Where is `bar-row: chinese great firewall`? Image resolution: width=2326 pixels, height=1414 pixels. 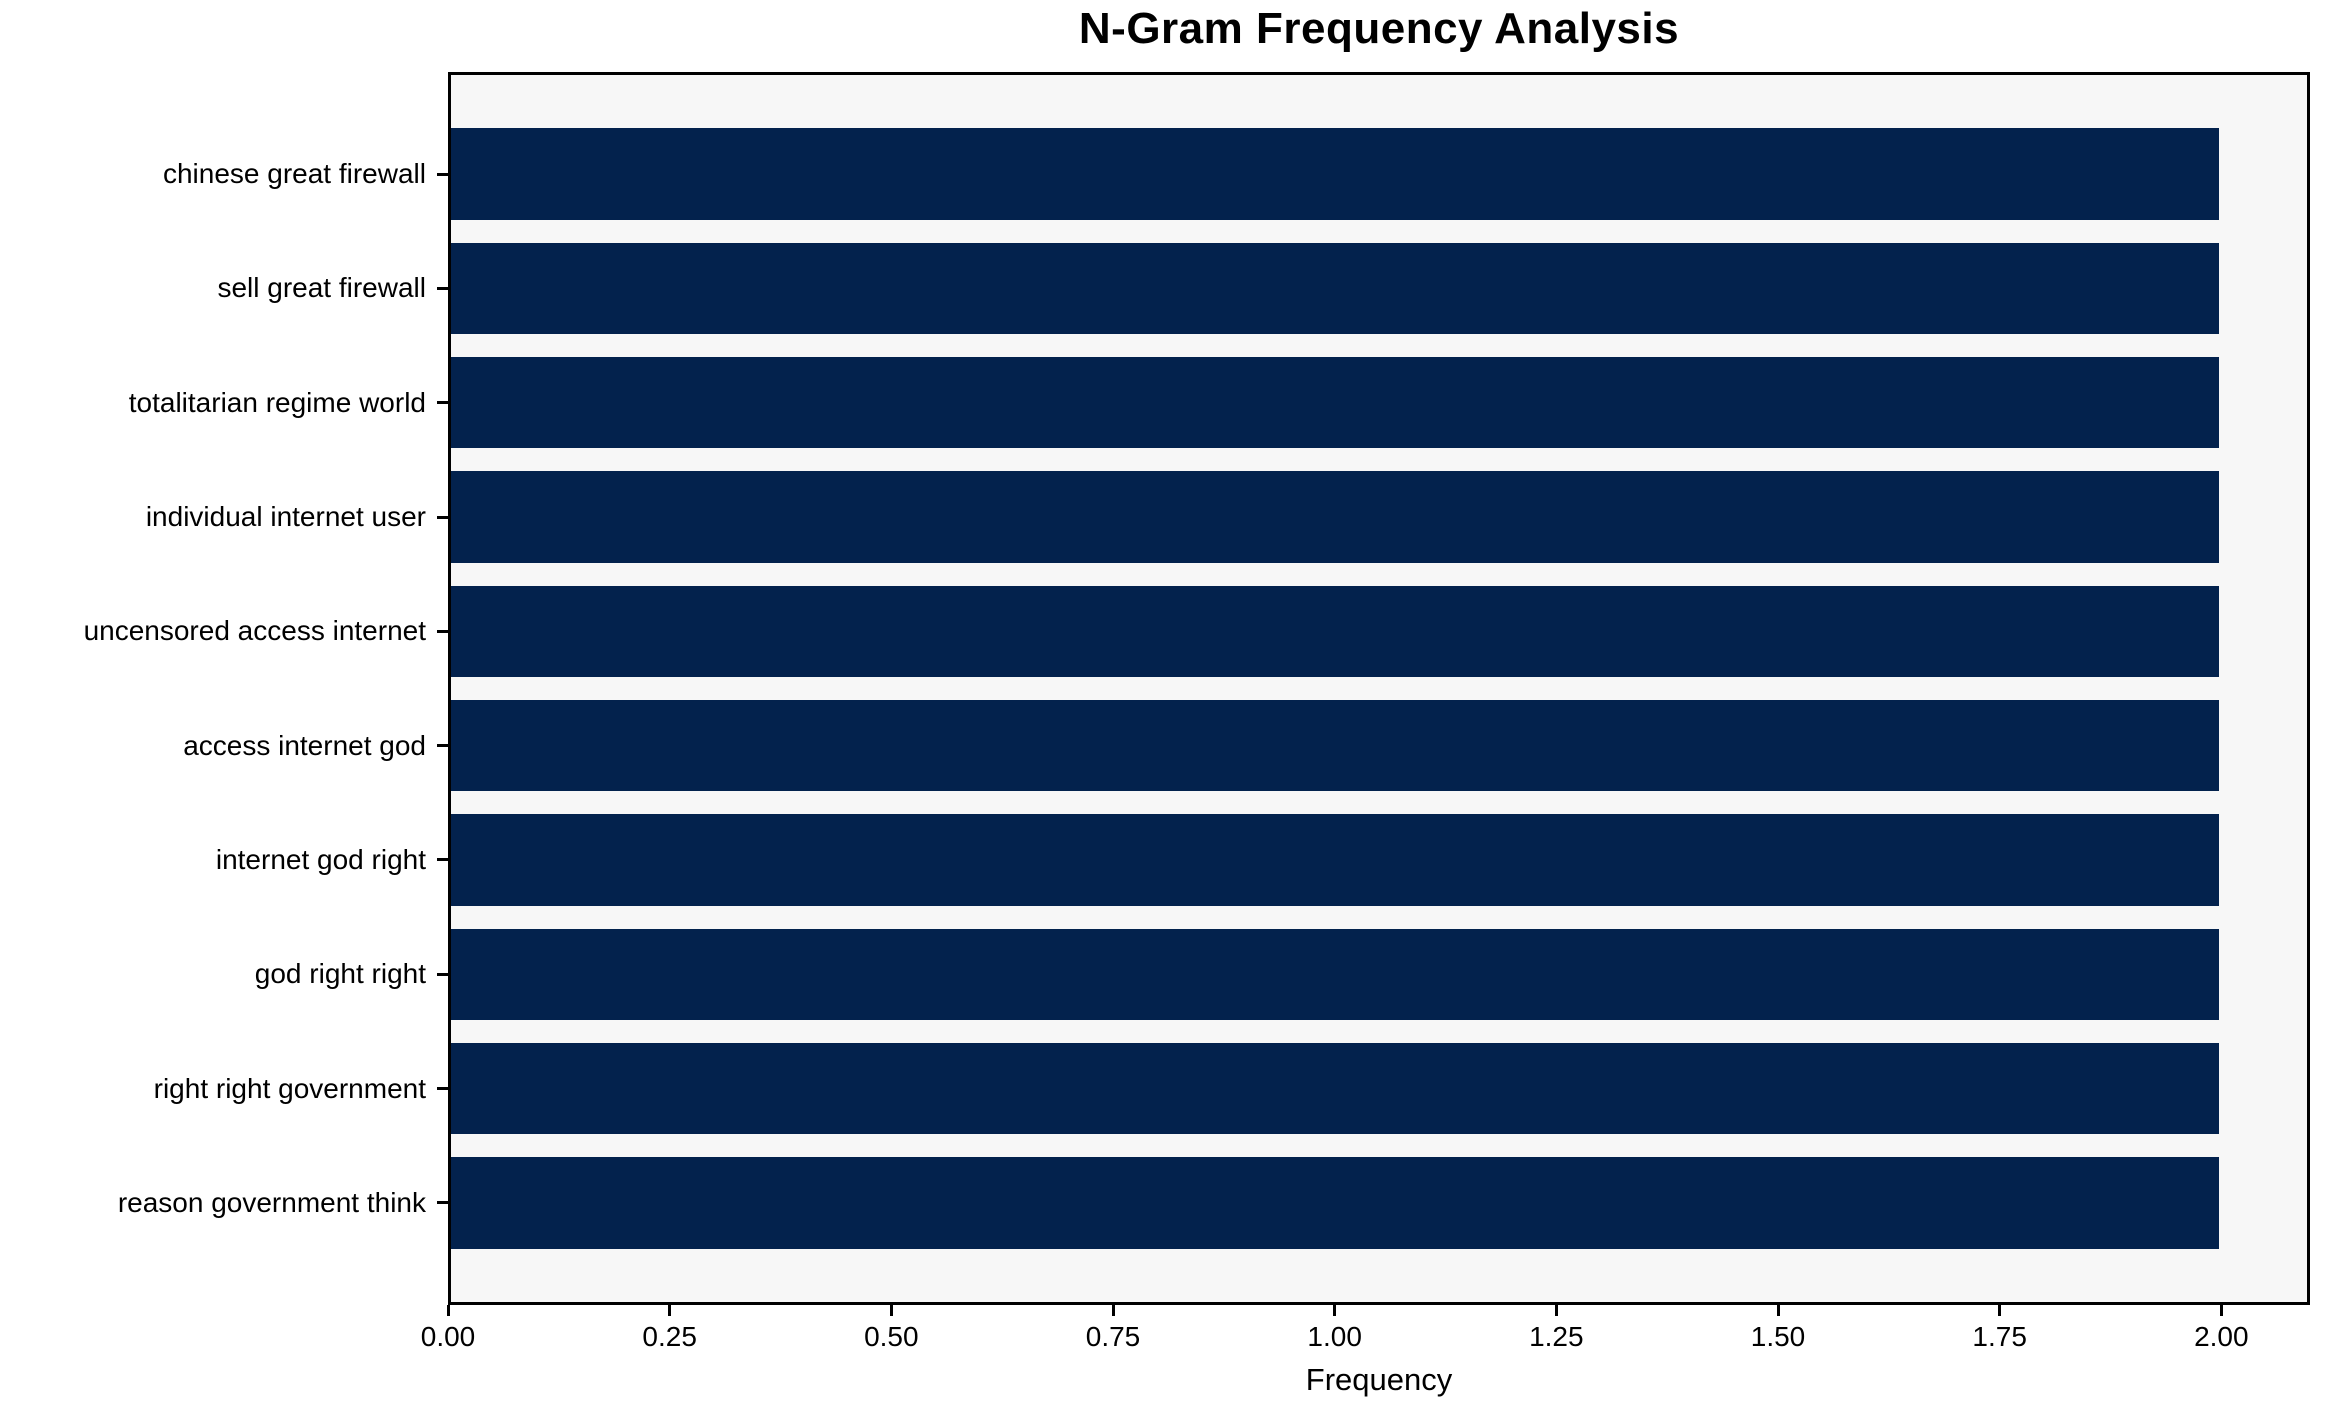 bar-row: chinese great firewall is located at coordinates (1235, 174).